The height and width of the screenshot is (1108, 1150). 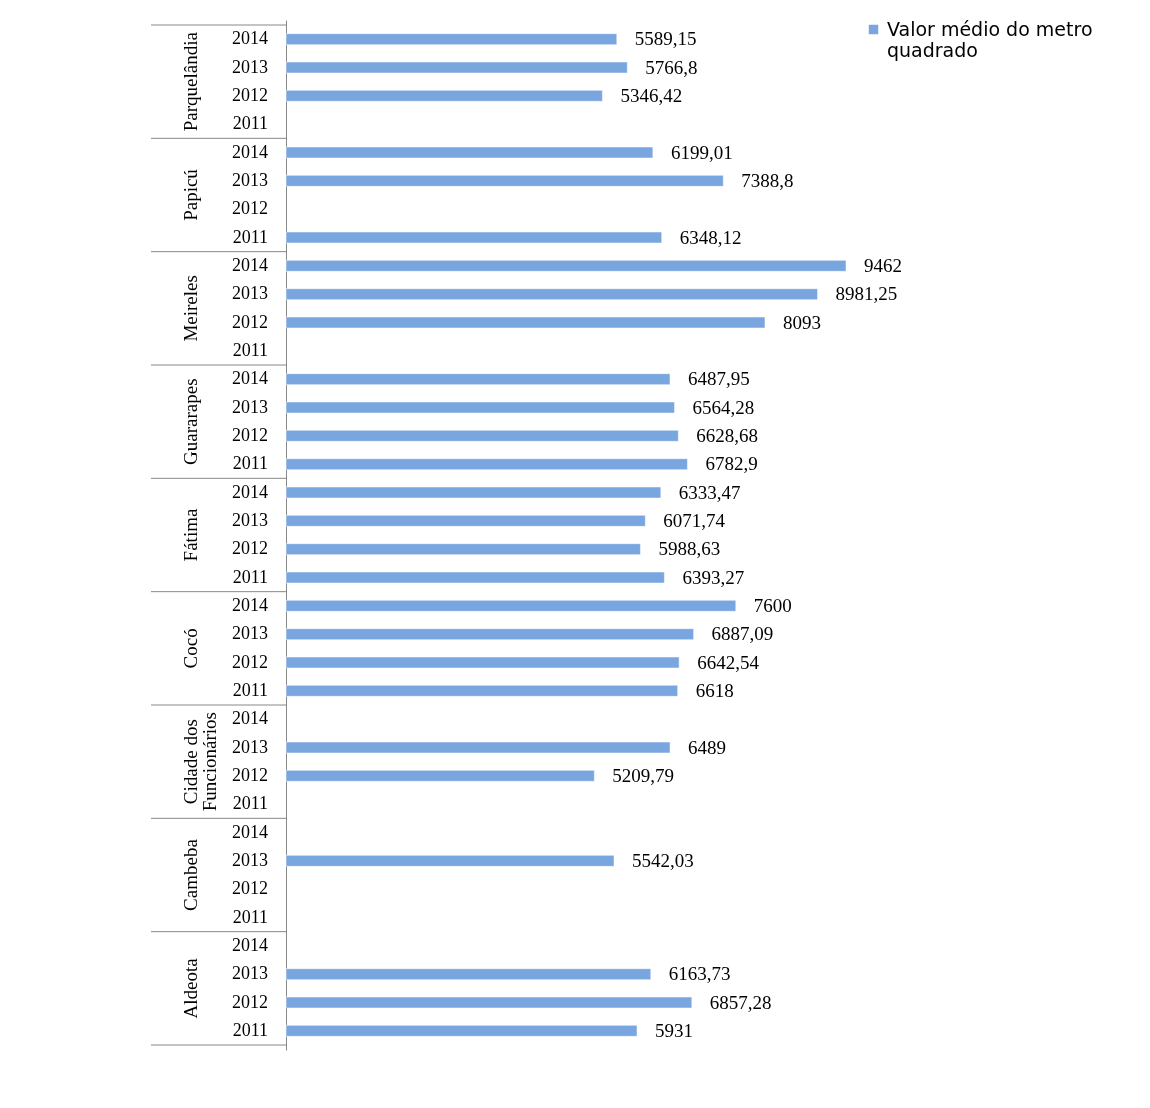 What do you see at coordinates (689, 549) in the screenshot?
I see `data-label: 5988,63` at bounding box center [689, 549].